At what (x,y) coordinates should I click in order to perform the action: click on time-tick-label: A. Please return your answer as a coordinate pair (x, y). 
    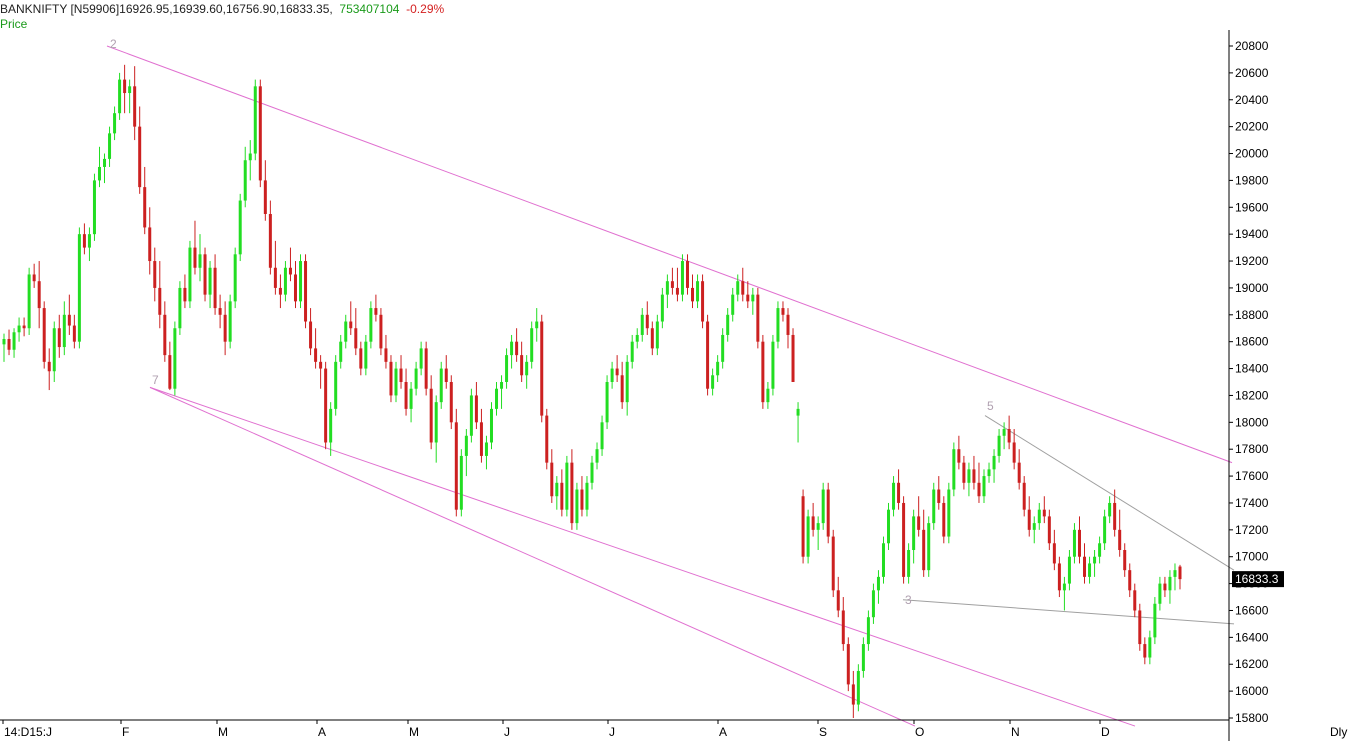
    Looking at the image, I should click on (322, 732).